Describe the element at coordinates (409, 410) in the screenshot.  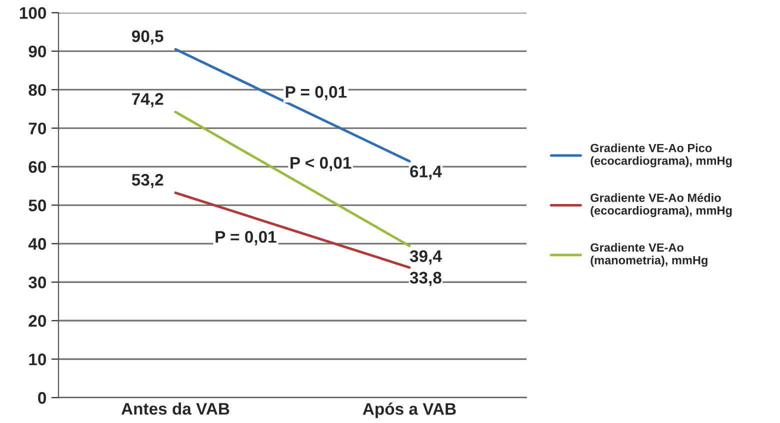
I see `x-tick-label: Após a VAB` at that location.